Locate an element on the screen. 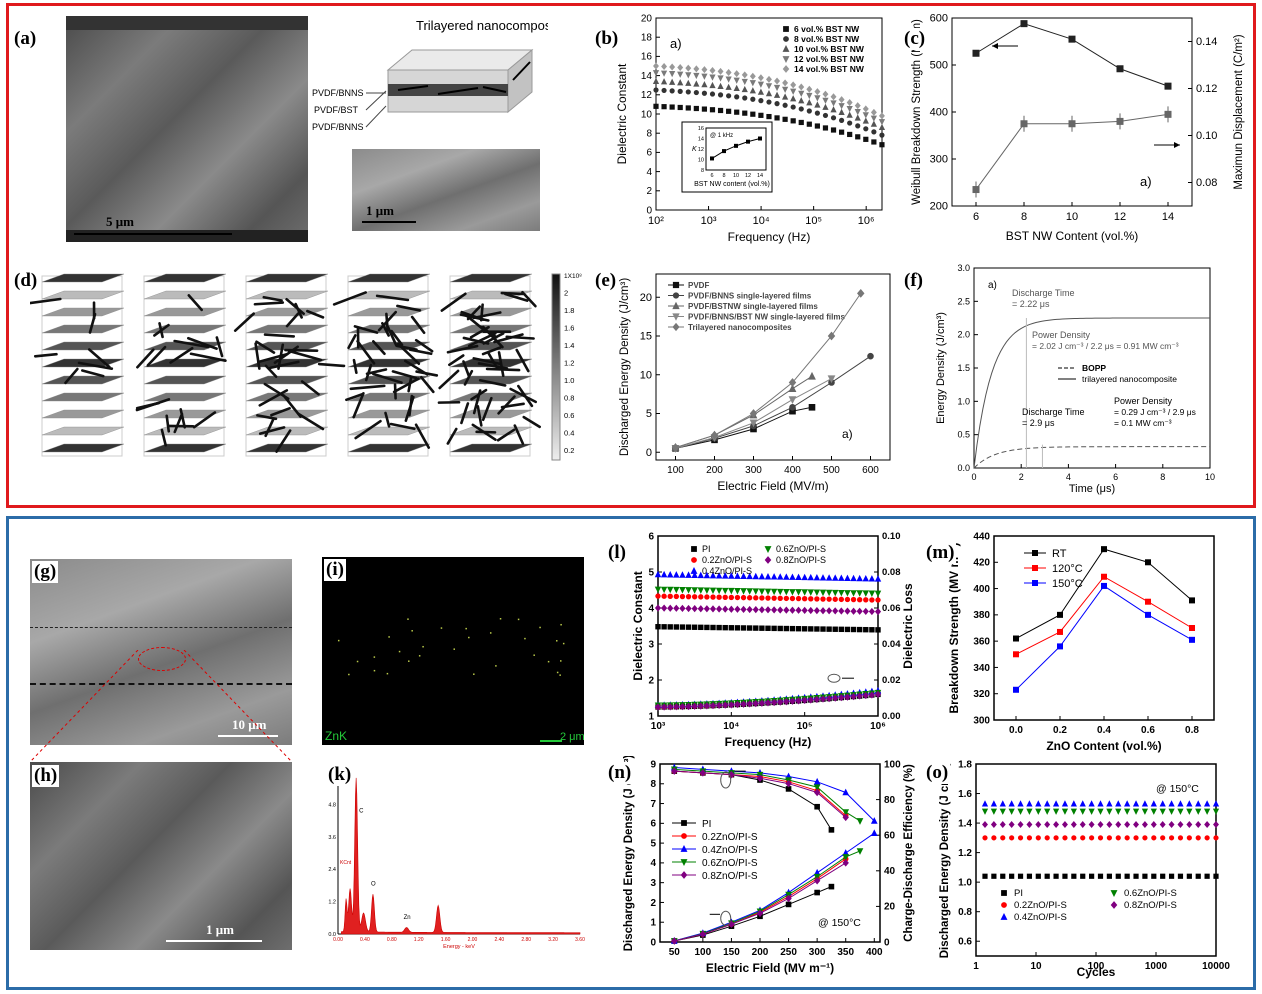 Image resolution: width=1262 pixels, height=994 pixels. x-tick-label: 2.80 is located at coordinates (526, 940).